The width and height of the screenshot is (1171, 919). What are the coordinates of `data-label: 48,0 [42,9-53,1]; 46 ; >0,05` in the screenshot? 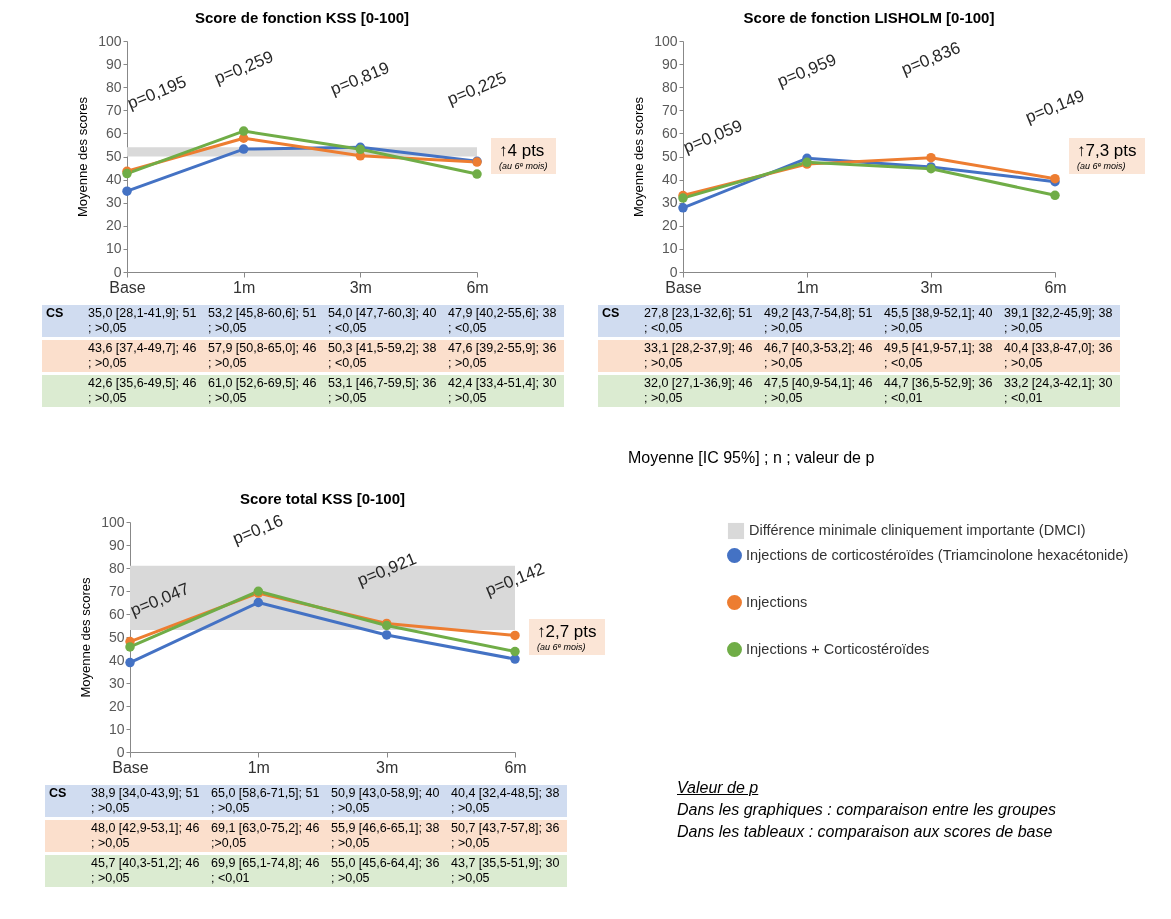 It's located at (147, 836).